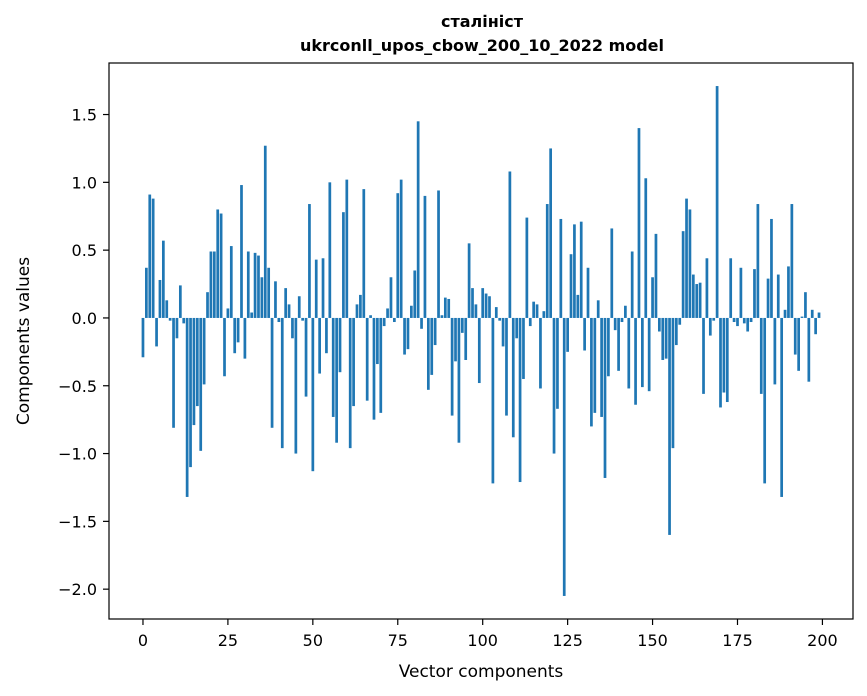 Image resolution: width=867 pixels, height=696 pixels. Describe the element at coordinates (228, 640) in the screenshot. I see `x-tick-label: 25` at that location.